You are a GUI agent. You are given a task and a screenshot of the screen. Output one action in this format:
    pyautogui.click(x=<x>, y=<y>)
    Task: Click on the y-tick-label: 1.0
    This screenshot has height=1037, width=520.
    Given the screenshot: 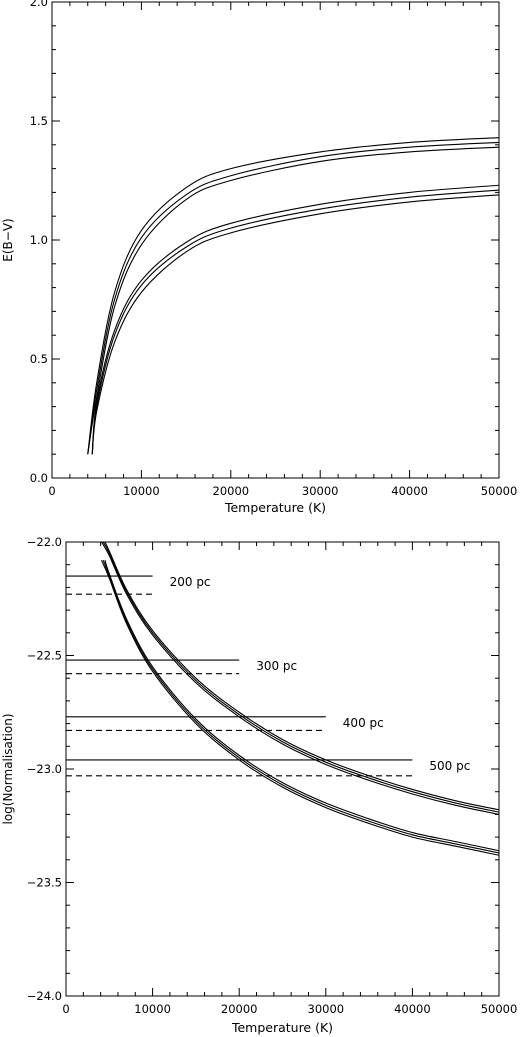 What is the action you would take?
    pyautogui.click(x=39, y=240)
    